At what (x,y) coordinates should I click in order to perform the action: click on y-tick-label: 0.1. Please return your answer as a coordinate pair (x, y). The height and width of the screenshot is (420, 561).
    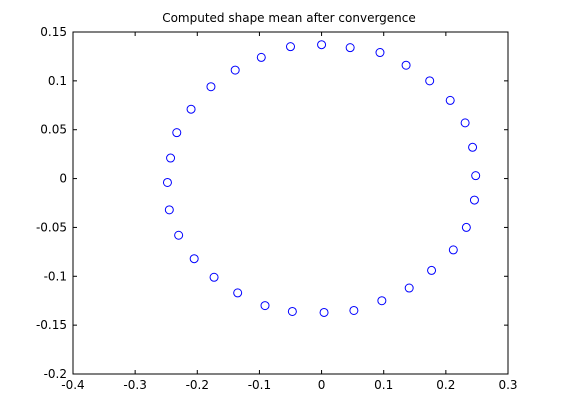
    Looking at the image, I should click on (57, 81).